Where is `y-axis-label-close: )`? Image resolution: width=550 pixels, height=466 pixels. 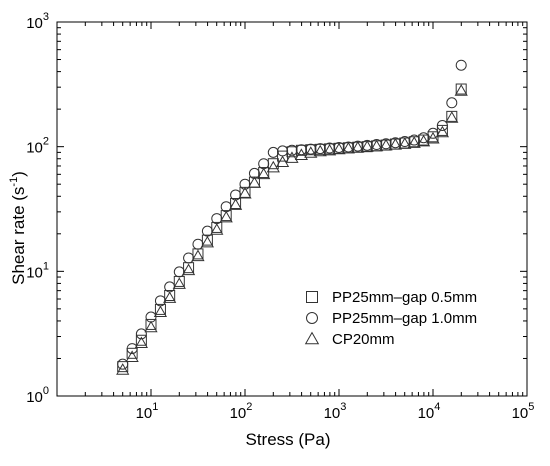 y-axis-label-close: ) is located at coordinates (18, 174).